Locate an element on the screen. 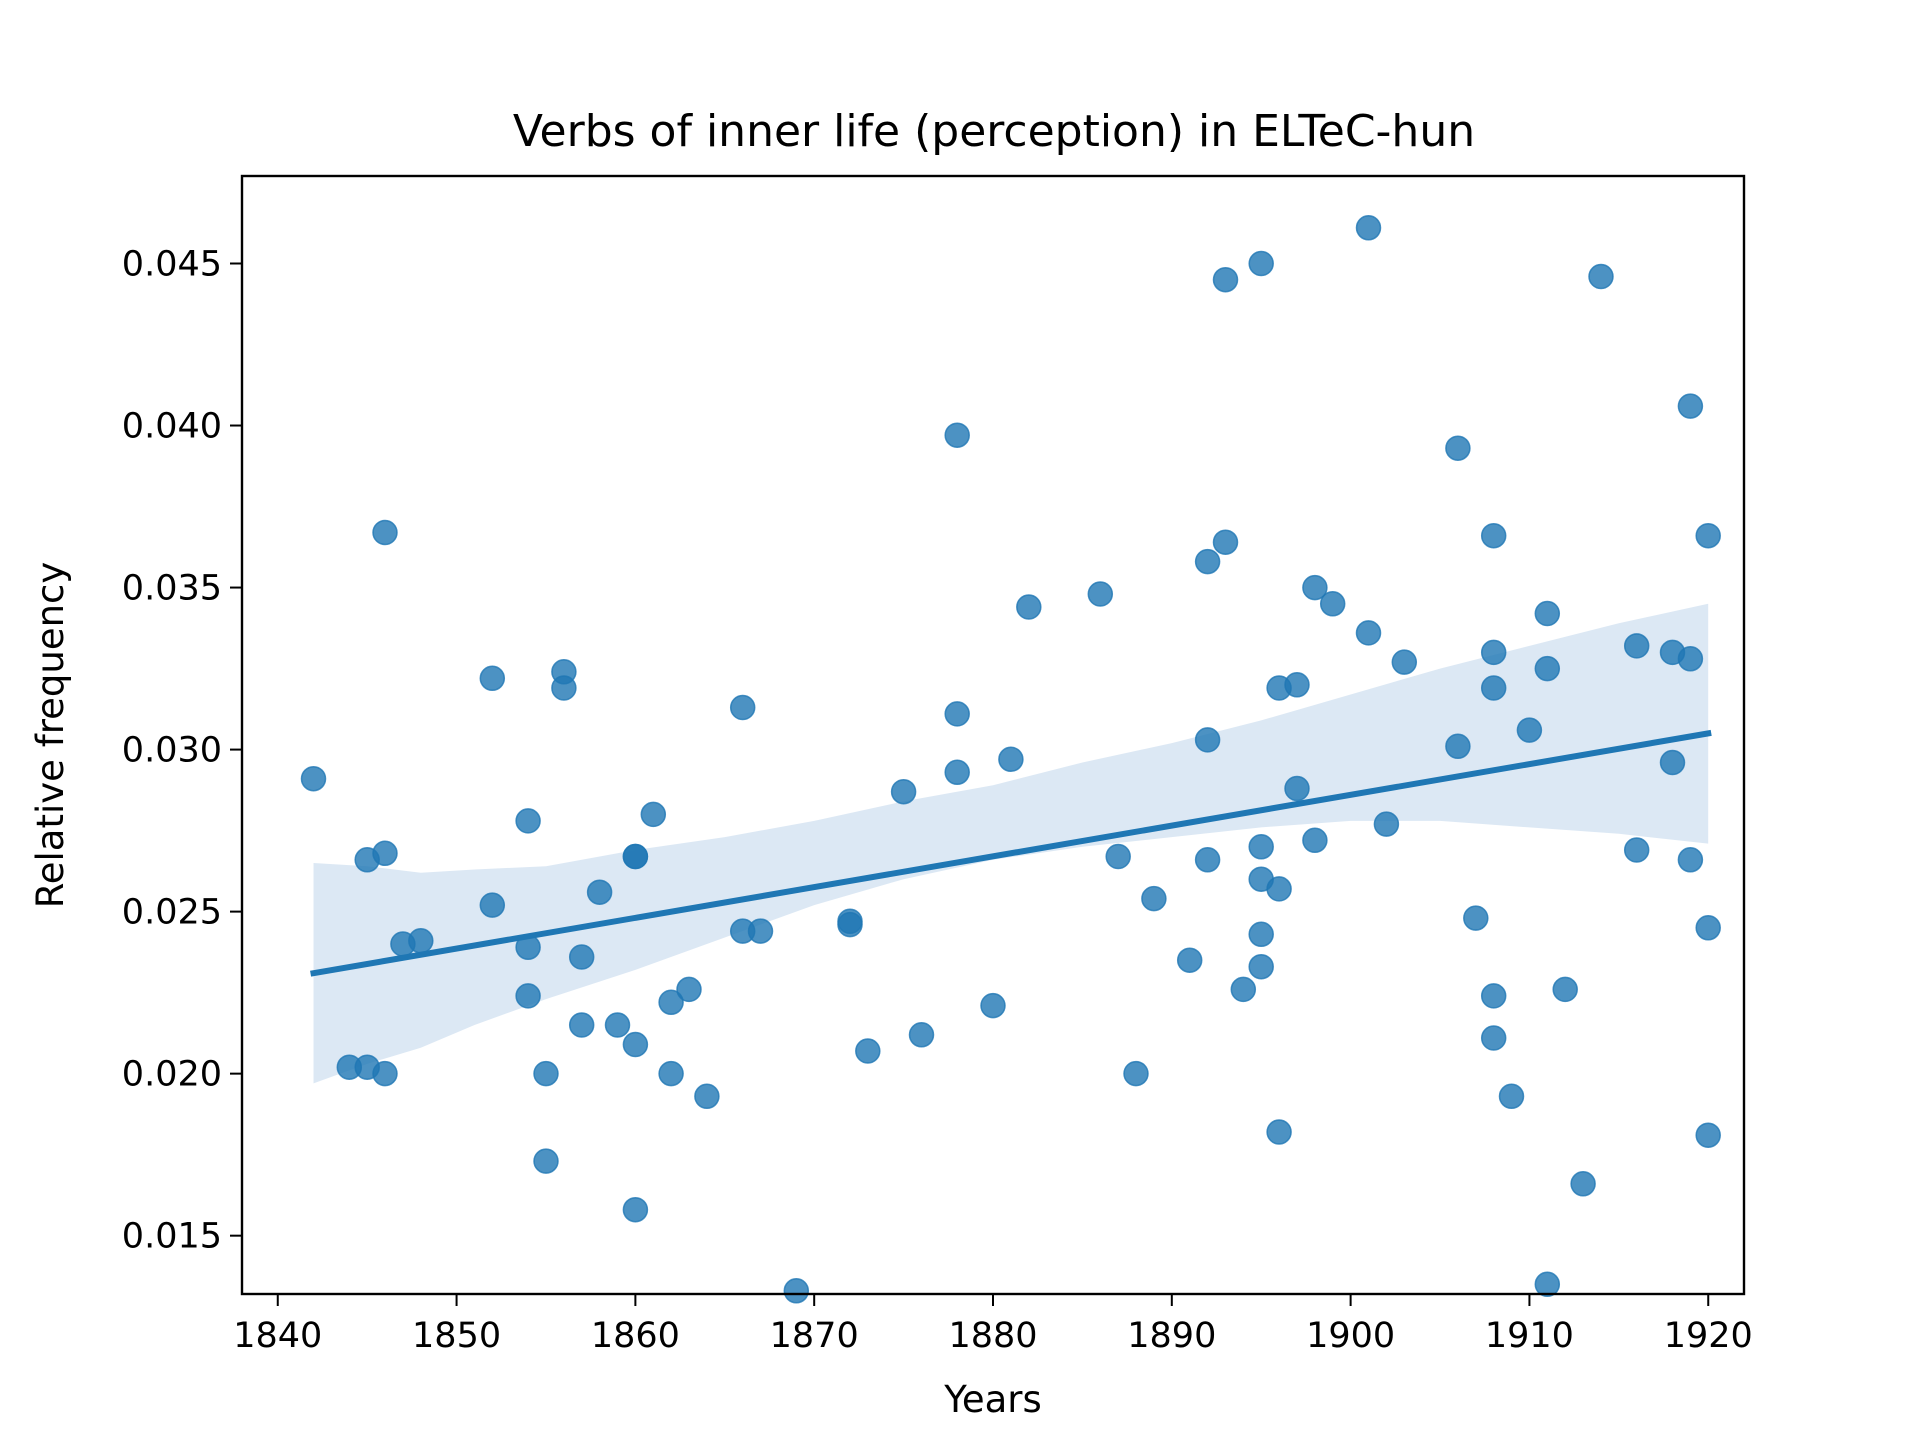 The image size is (1920, 1440). y-tick-label: 0.030 is located at coordinates (172, 751).